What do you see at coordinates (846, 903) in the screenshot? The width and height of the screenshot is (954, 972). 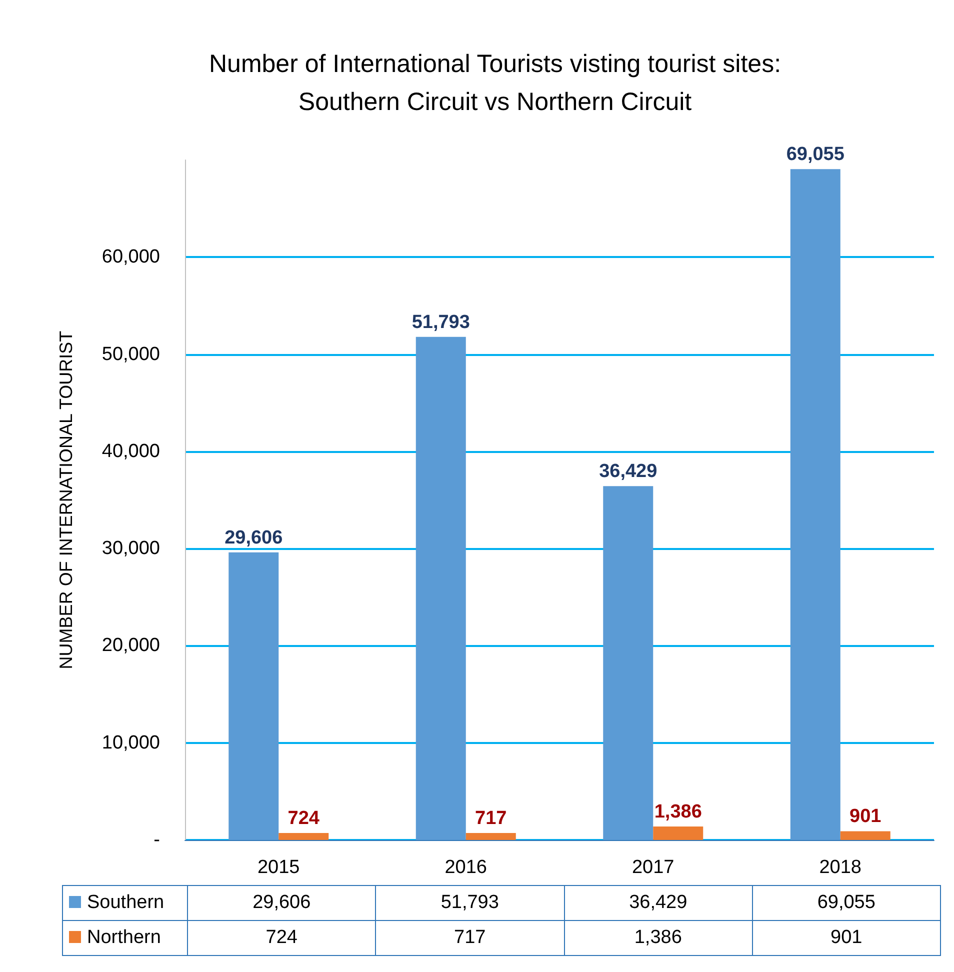 I see `data-label: 69,055` at bounding box center [846, 903].